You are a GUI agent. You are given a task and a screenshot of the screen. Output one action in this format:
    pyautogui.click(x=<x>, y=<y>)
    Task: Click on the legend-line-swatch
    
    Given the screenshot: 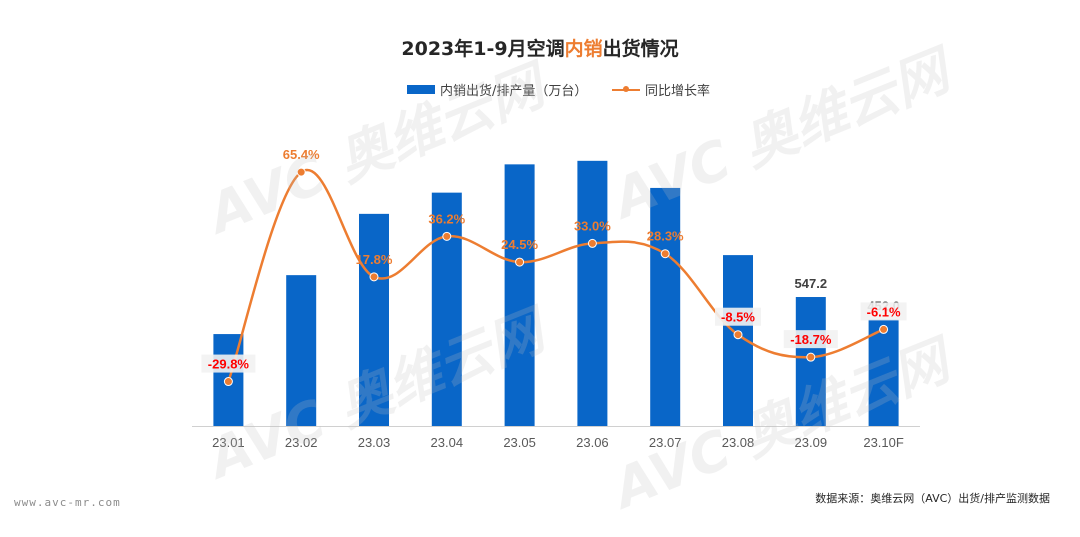 What is the action you would take?
    pyautogui.click(x=626, y=88)
    